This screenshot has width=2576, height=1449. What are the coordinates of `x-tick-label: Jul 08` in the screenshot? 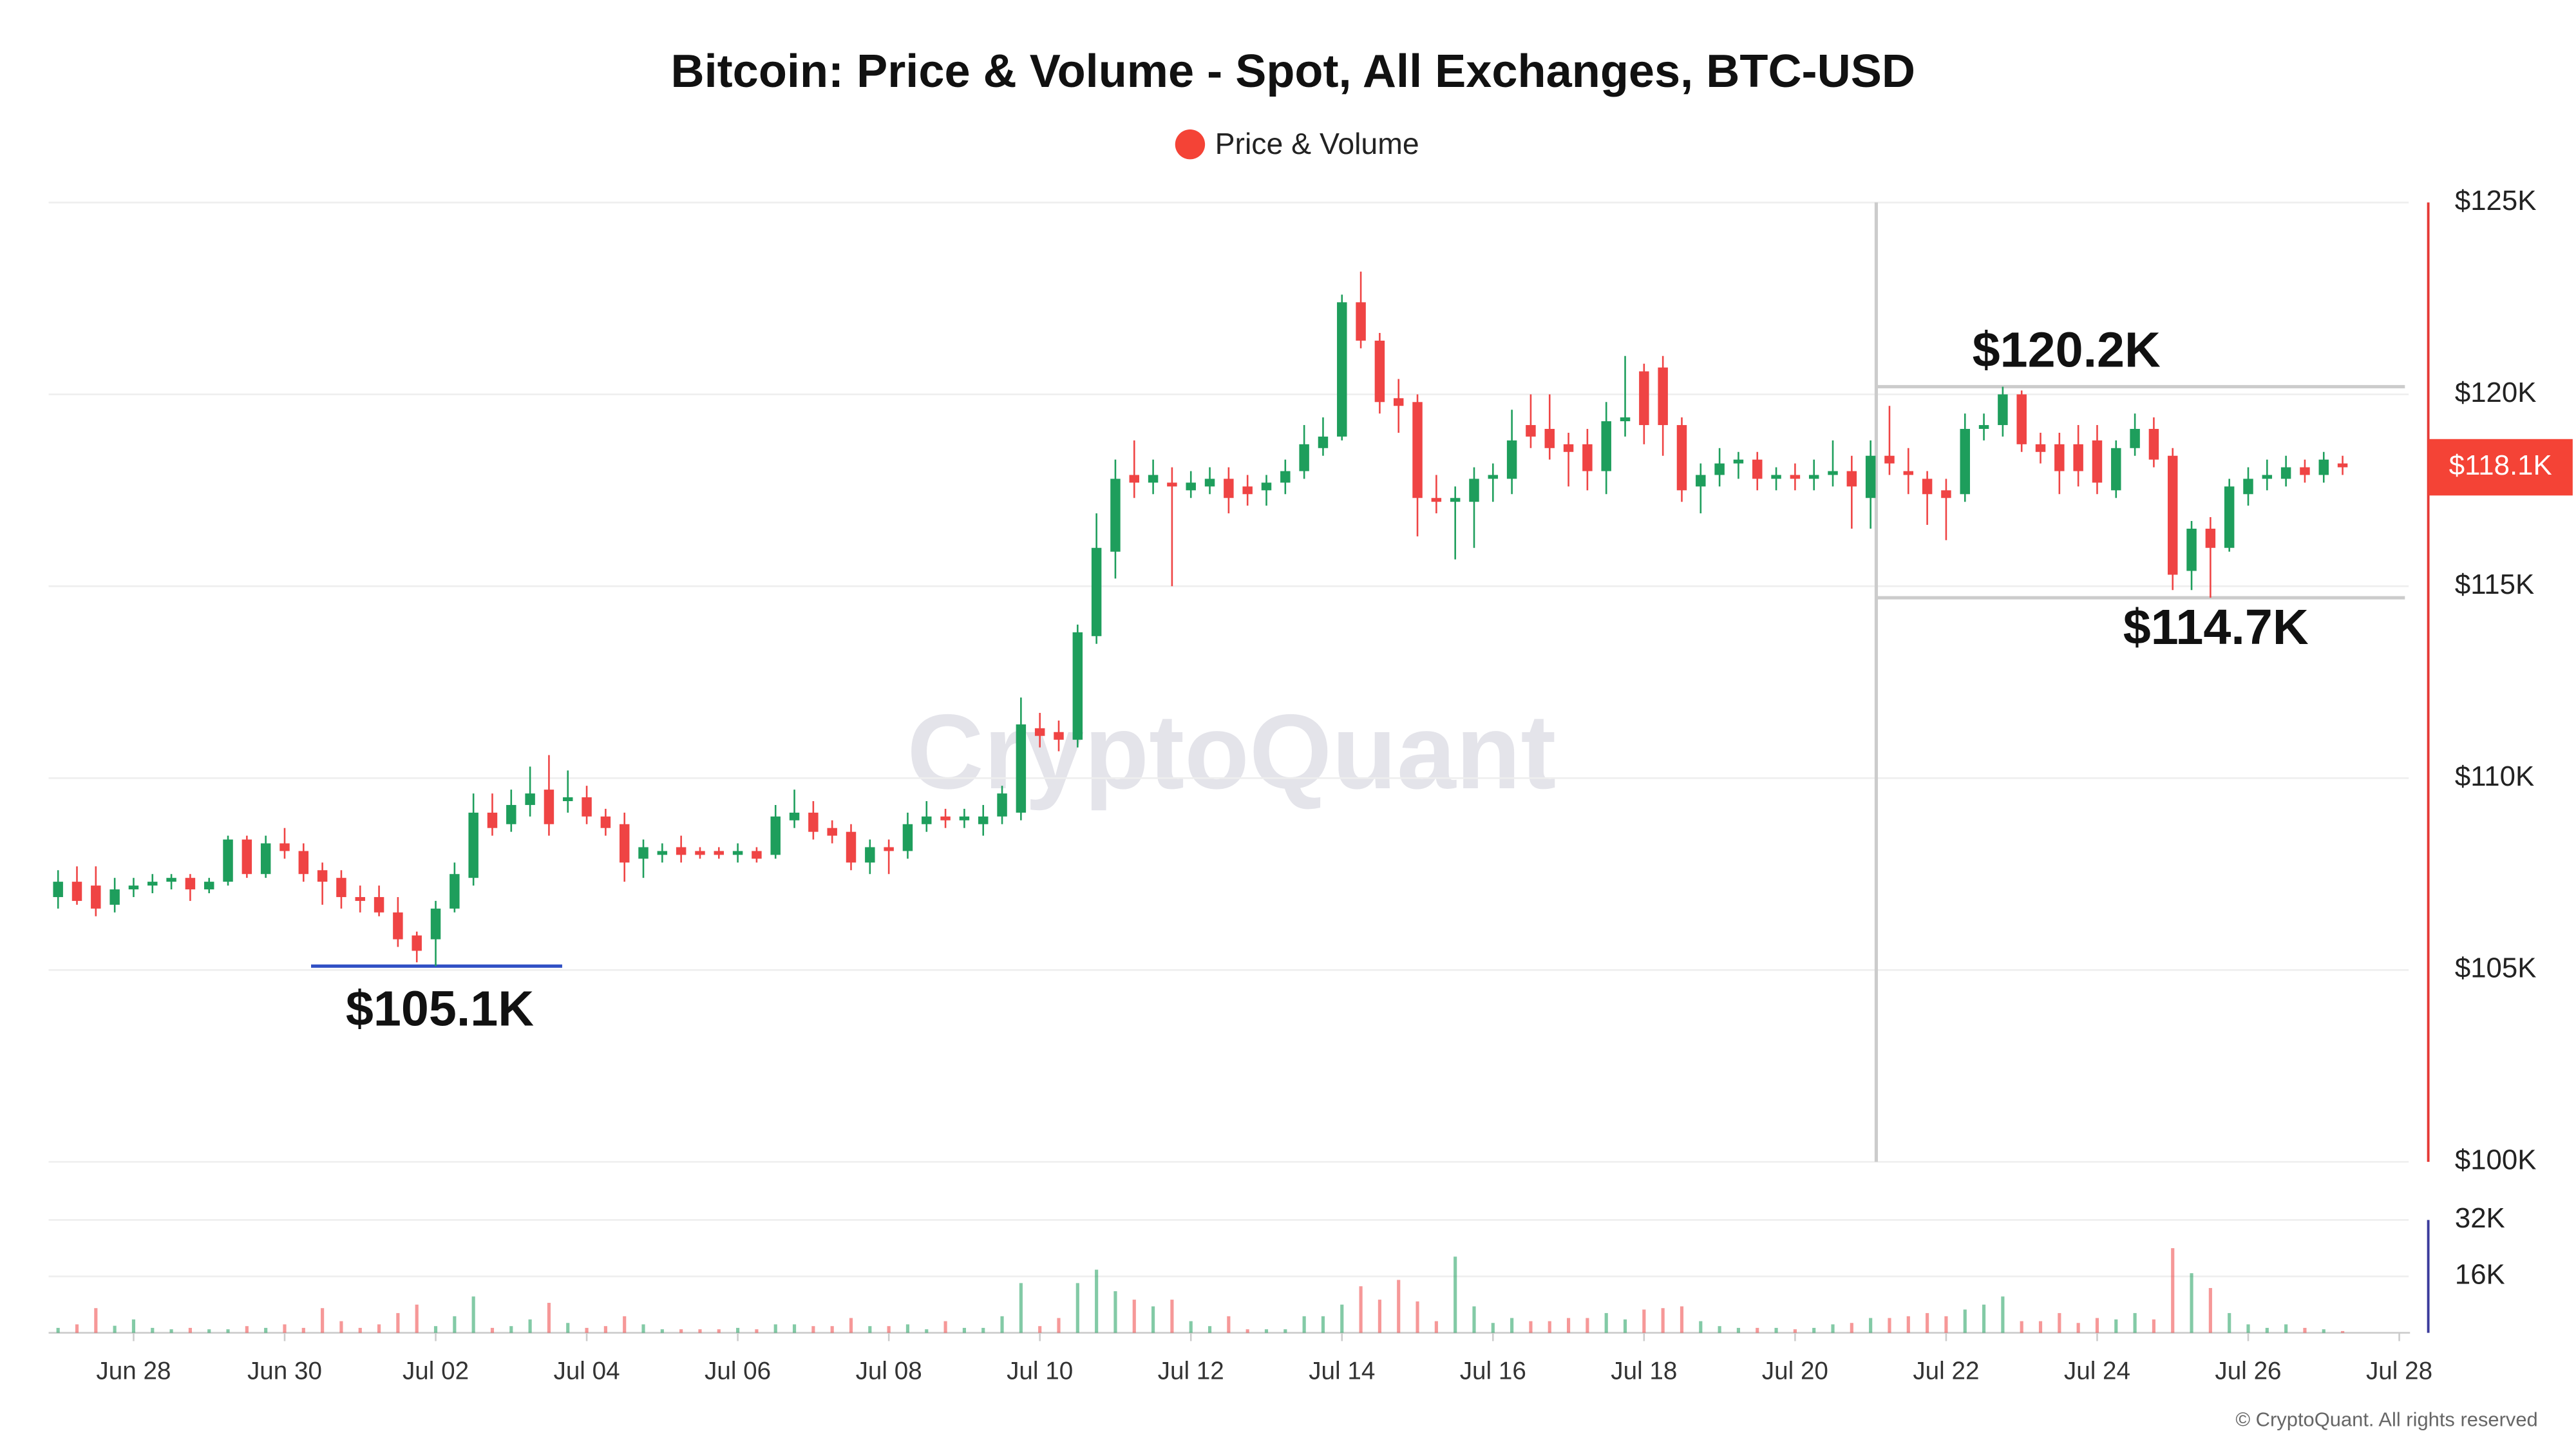 It's located at (889, 1372).